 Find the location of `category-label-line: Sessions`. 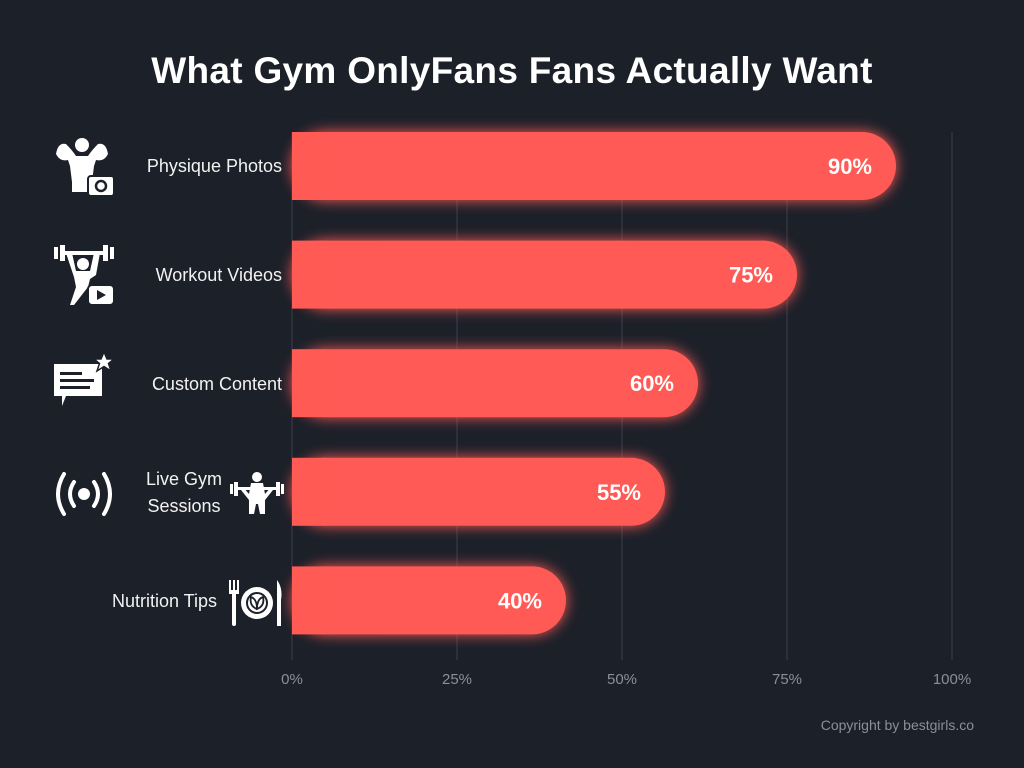

category-label-line: Sessions is located at coordinates (184, 506).